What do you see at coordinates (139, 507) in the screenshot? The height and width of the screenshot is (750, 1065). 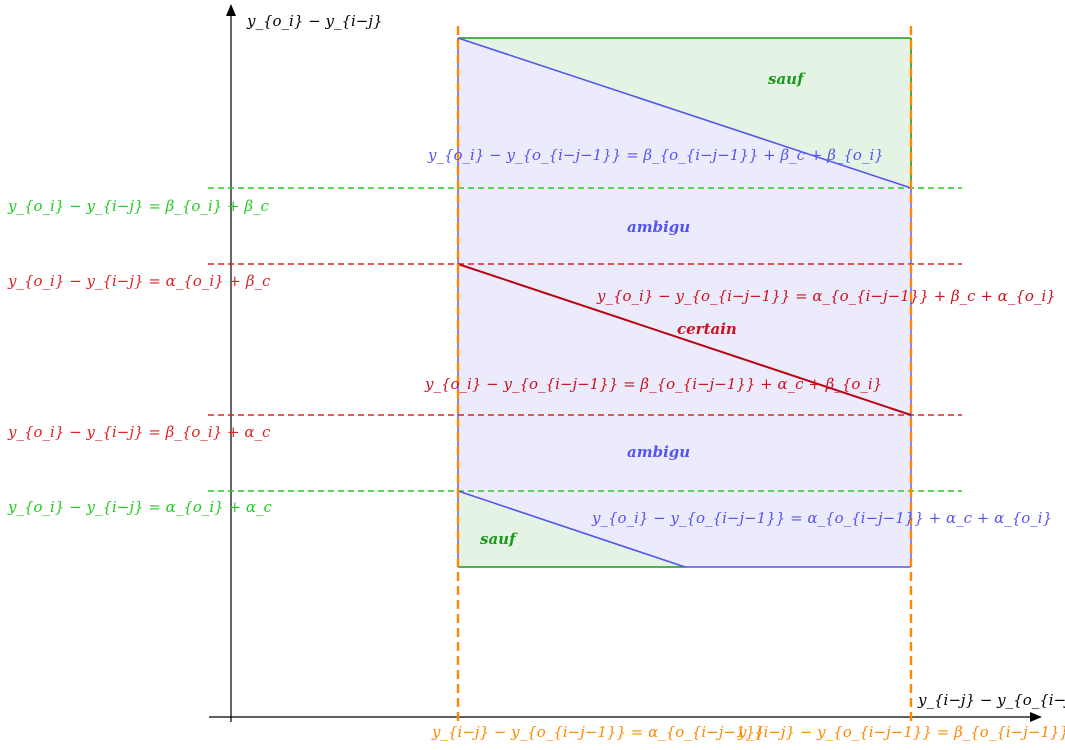 I see `guide-alpha-alpha-label: y_{o_i} − y_{i−j} = α_{o_i} + α_c` at bounding box center [139, 507].